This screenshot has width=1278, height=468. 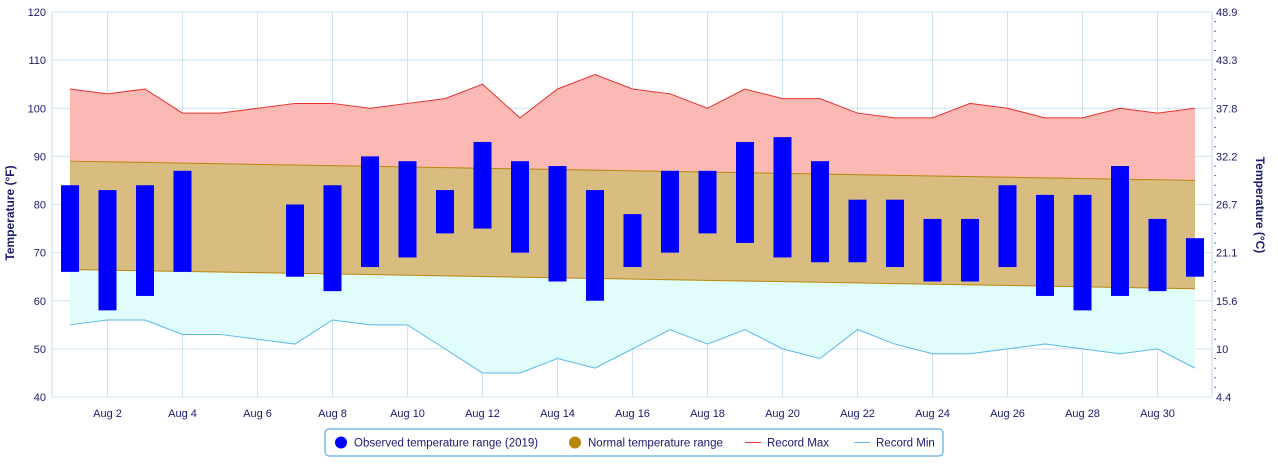 I want to click on x-tick-label: Aug 26, so click(x=1007, y=414).